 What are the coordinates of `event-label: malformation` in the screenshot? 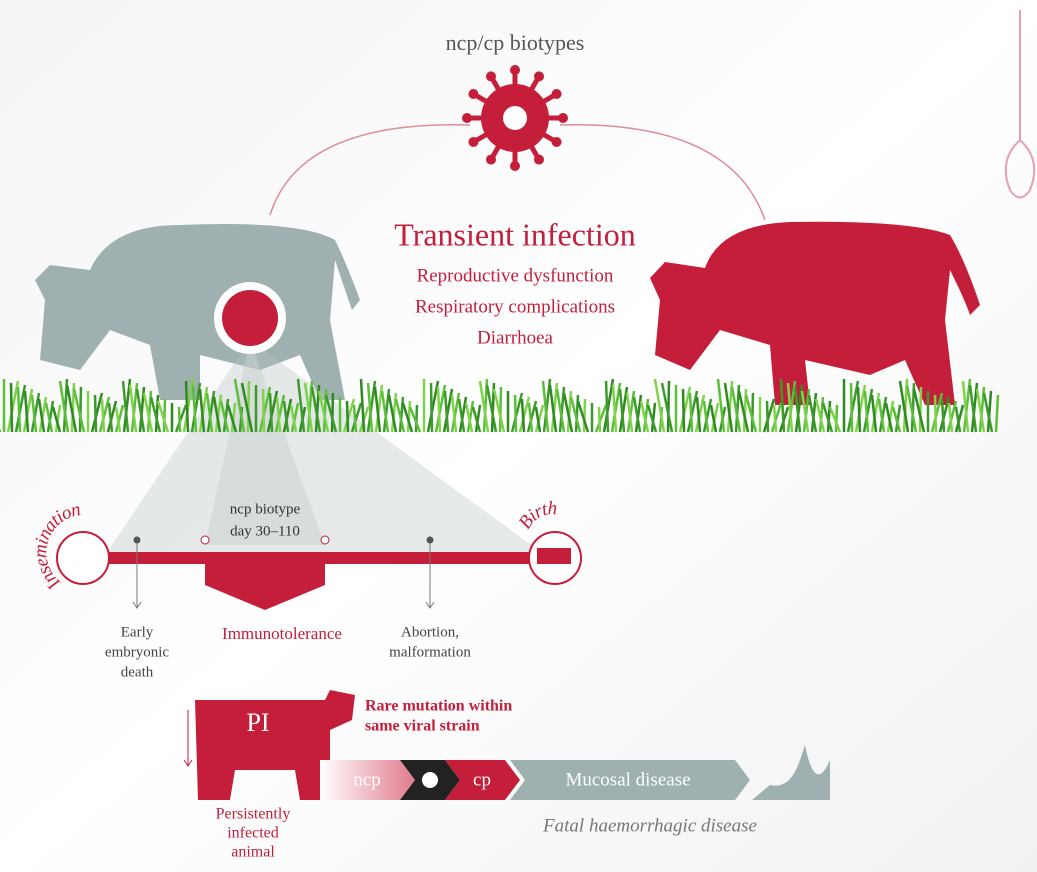 It's located at (430, 652).